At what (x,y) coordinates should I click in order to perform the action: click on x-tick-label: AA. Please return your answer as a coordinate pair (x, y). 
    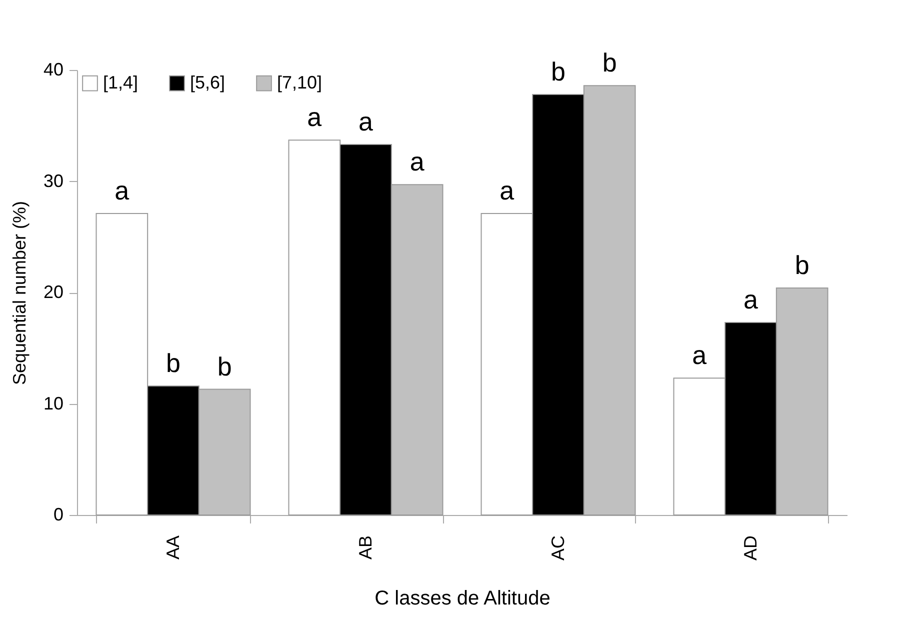
    Looking at the image, I should click on (172, 548).